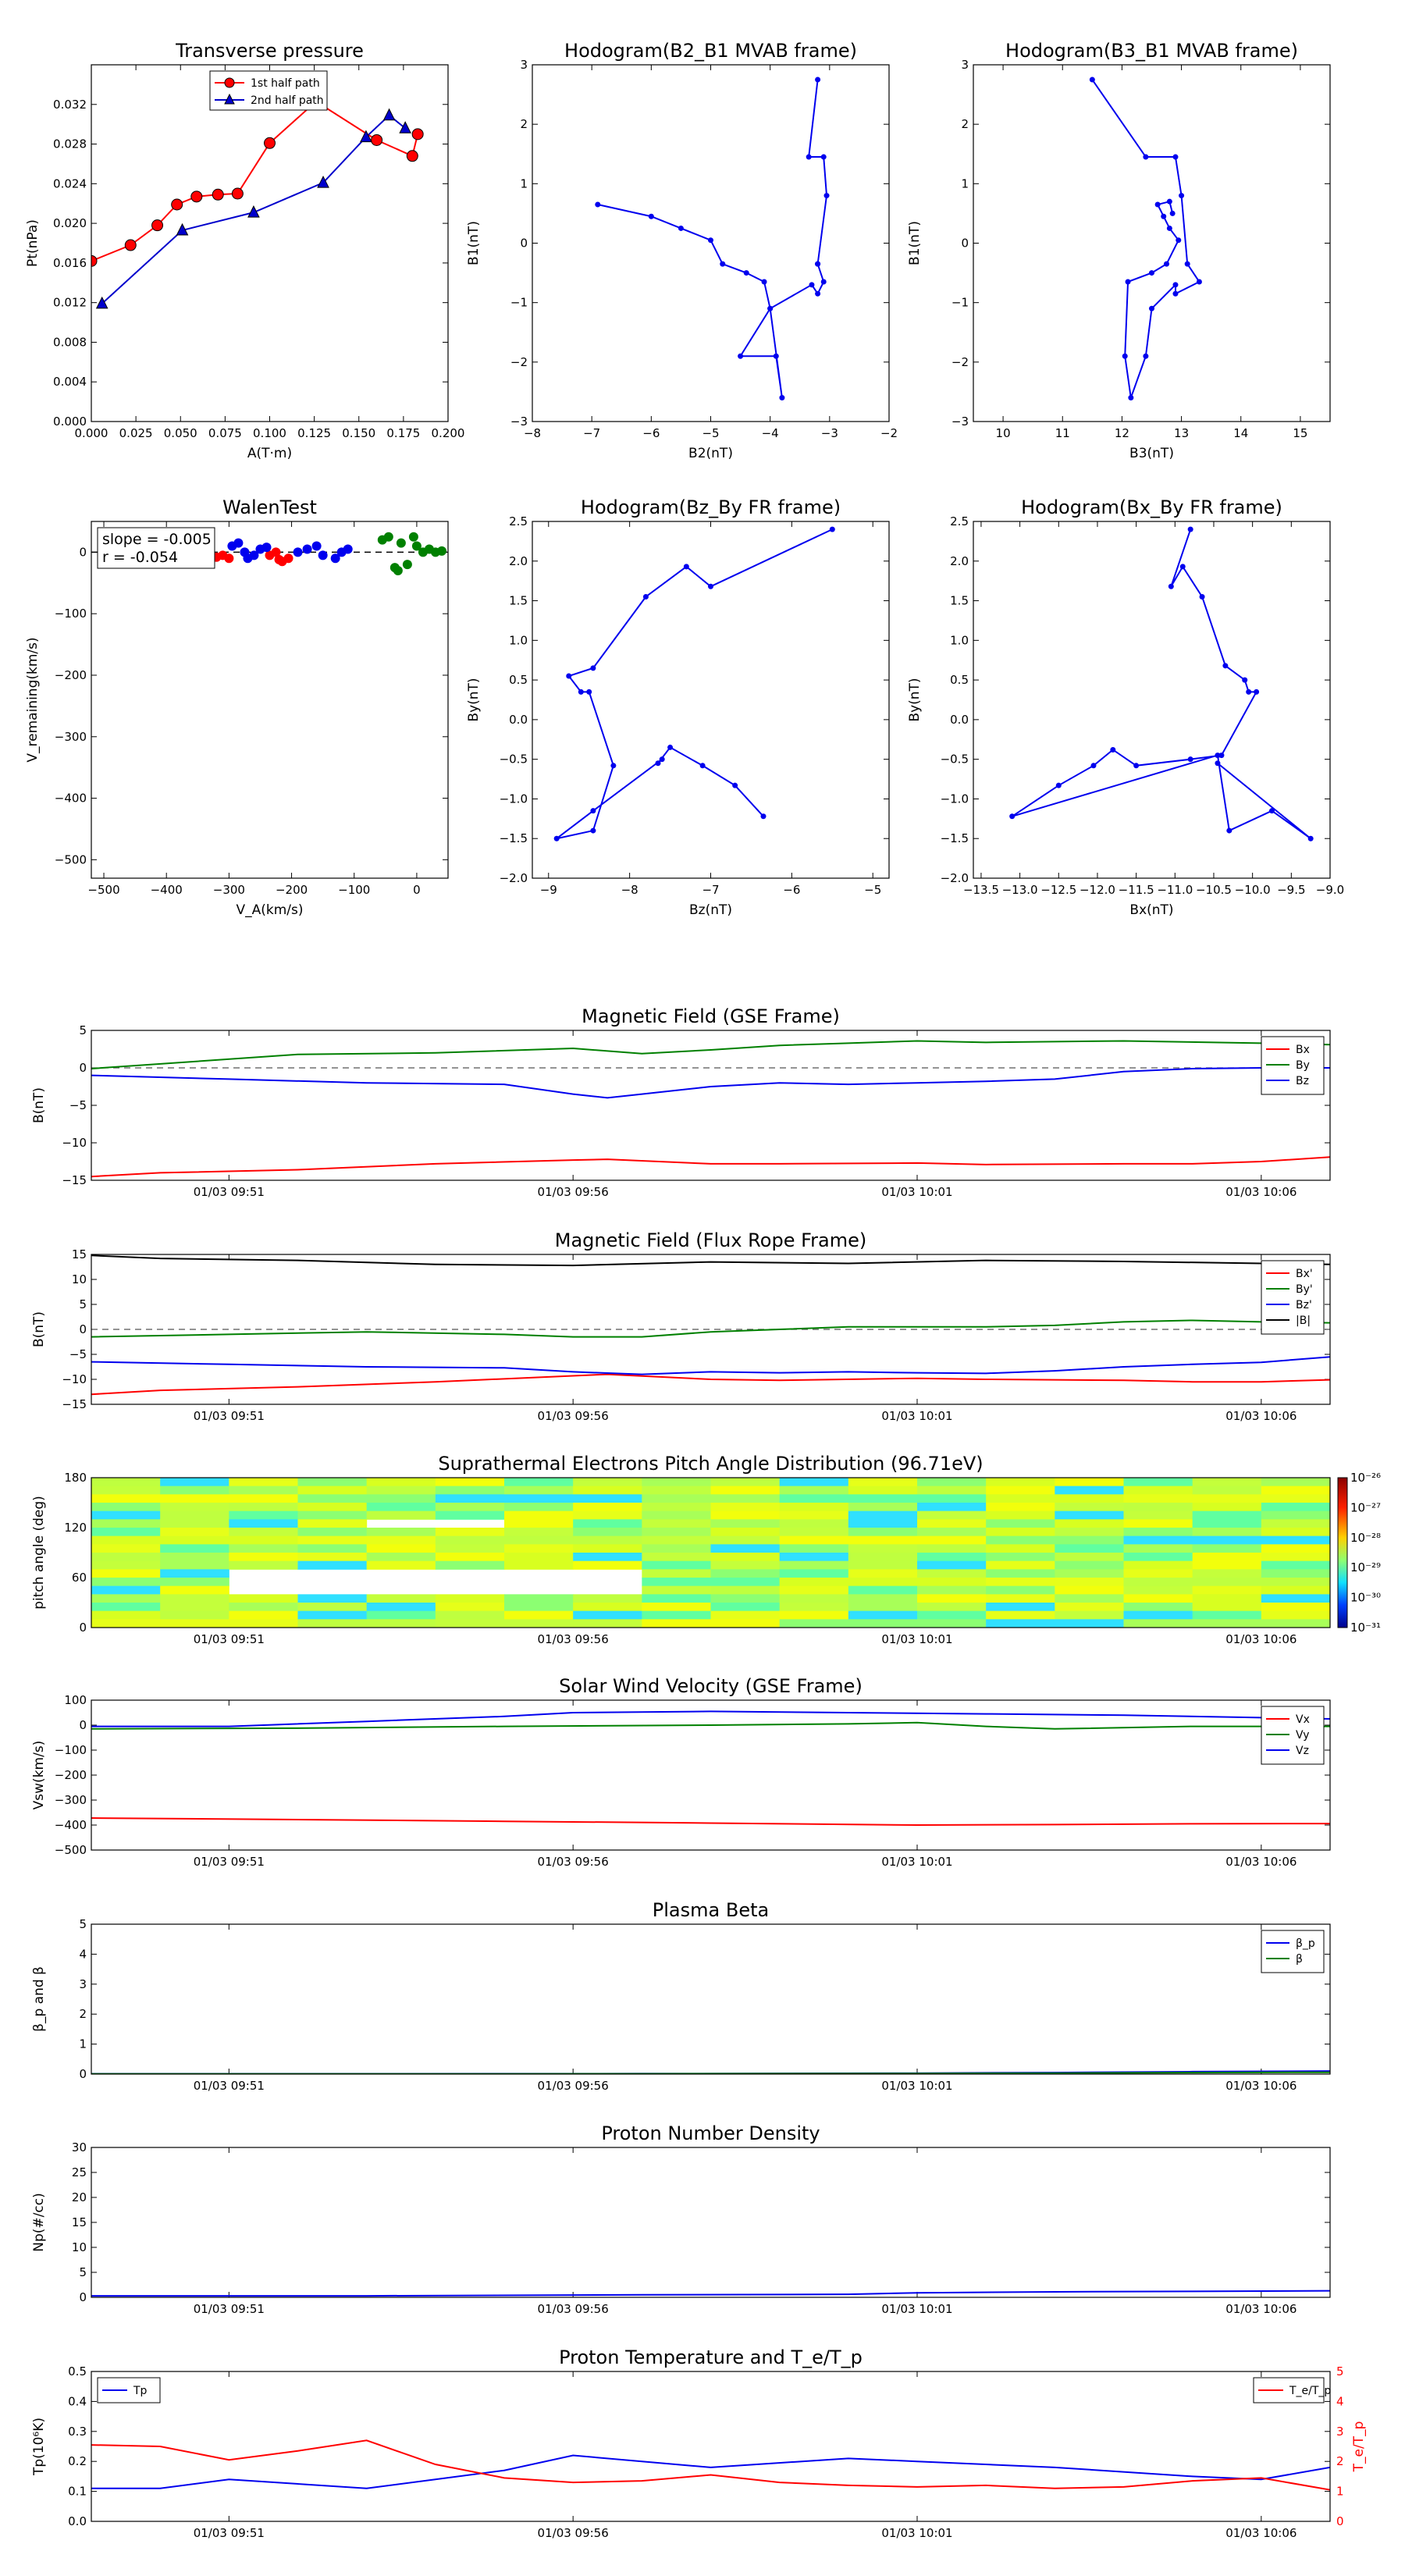 The image size is (1405, 2576). Describe the element at coordinates (80, 2247) in the screenshot. I see `y-tick-label: 10` at that location.